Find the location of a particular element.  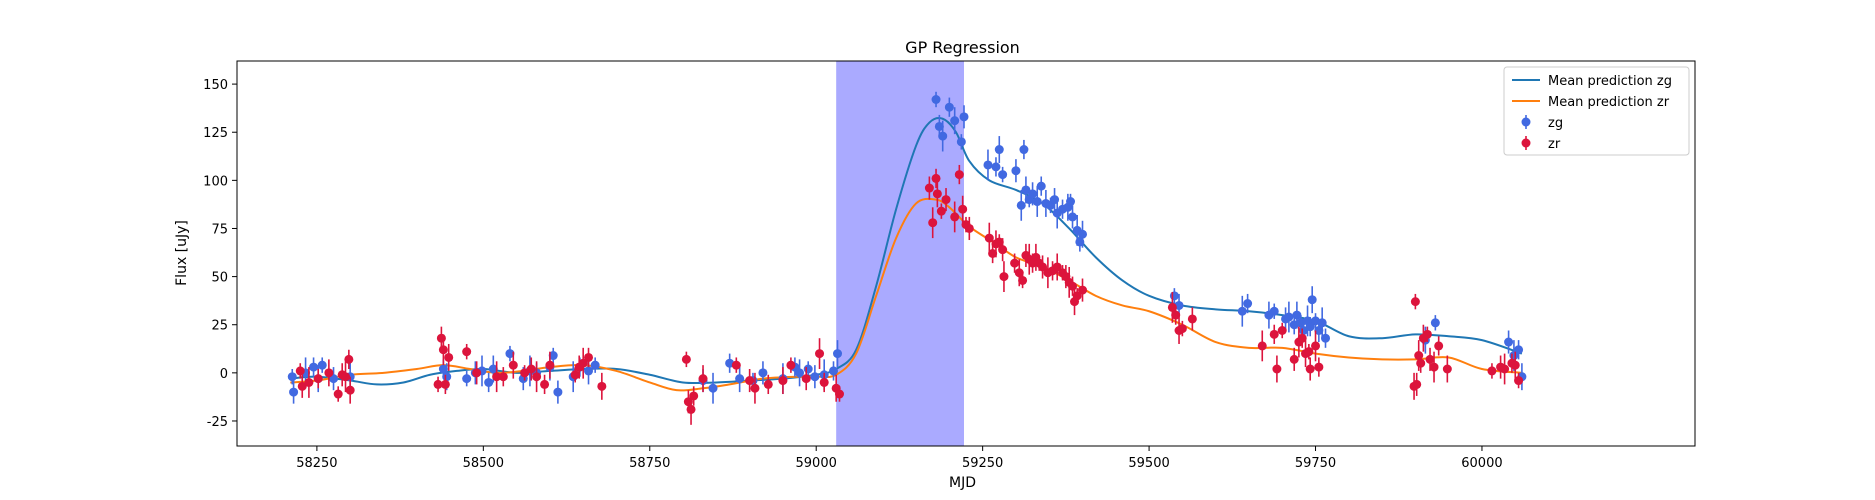

y-tick-label: -25 is located at coordinates (217, 422).